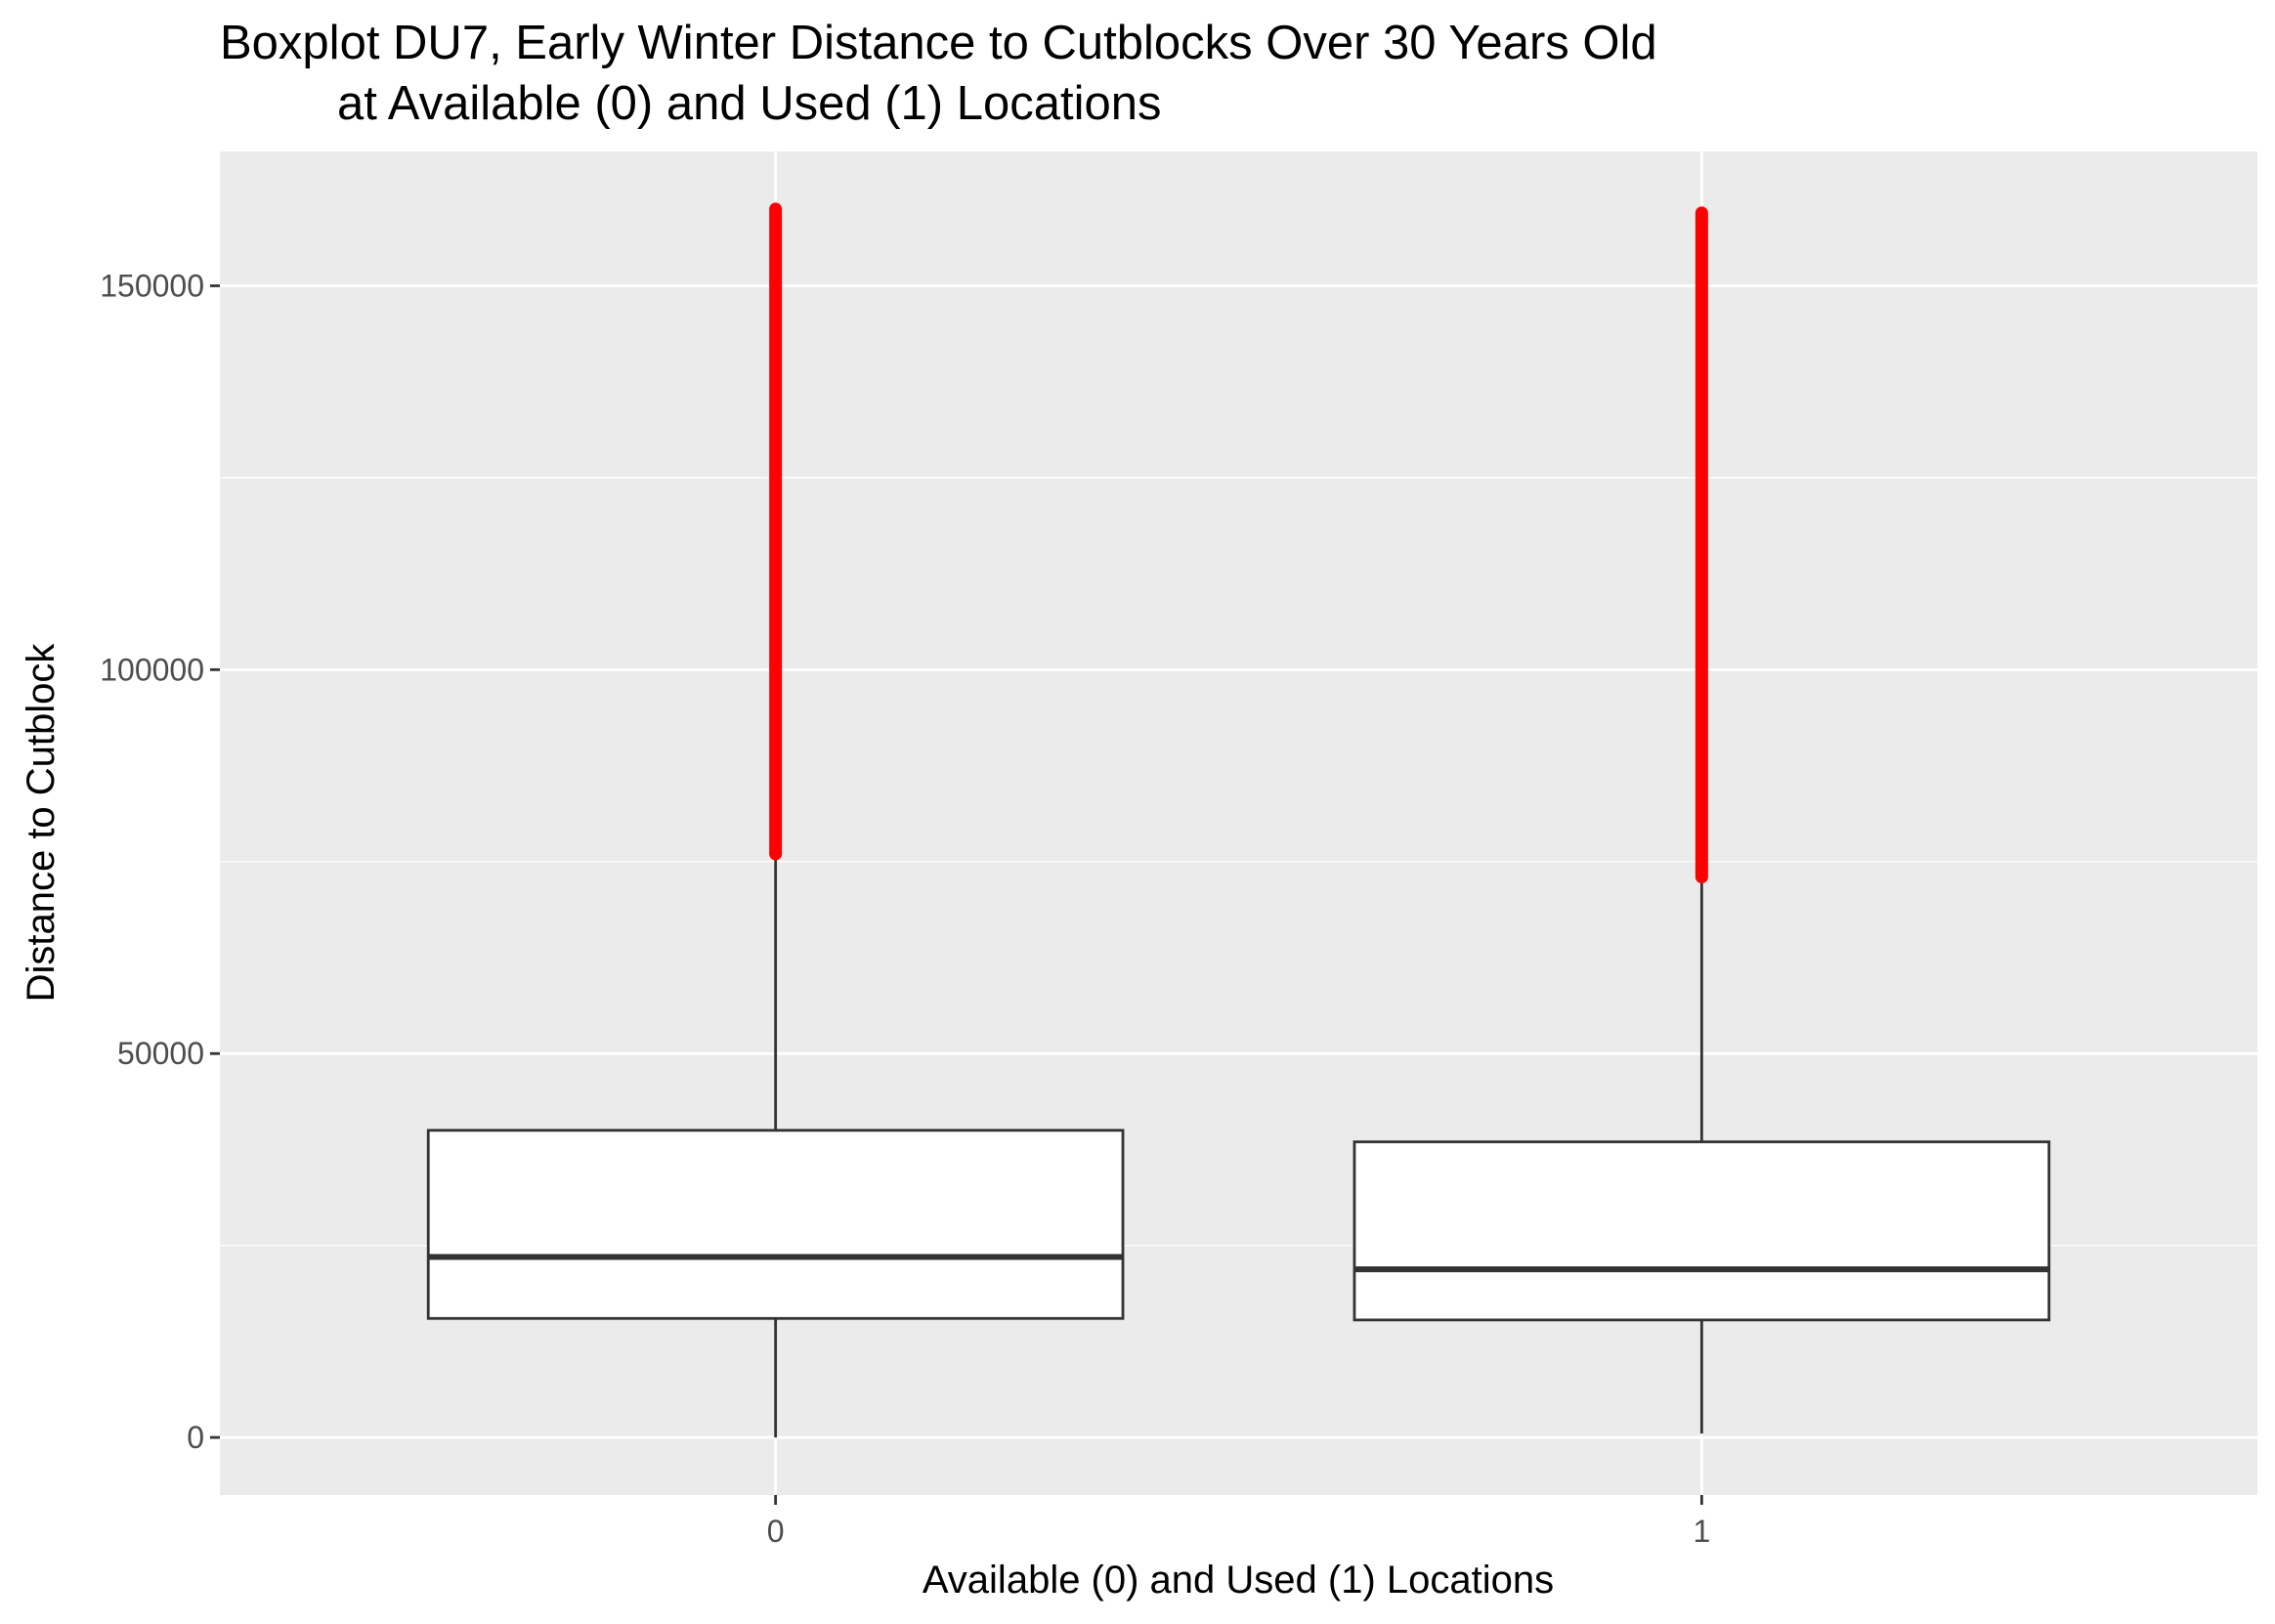 The width and height of the screenshot is (2275, 1624). Describe the element at coordinates (41, 823) in the screenshot. I see `y-axis-title: Distance to Cutblock` at that location.